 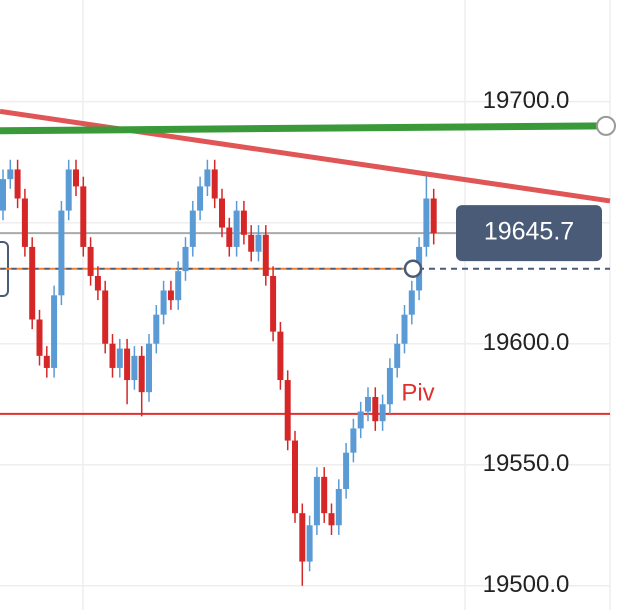 I want to click on y-tick-label: 19500.0, so click(x=526, y=584).